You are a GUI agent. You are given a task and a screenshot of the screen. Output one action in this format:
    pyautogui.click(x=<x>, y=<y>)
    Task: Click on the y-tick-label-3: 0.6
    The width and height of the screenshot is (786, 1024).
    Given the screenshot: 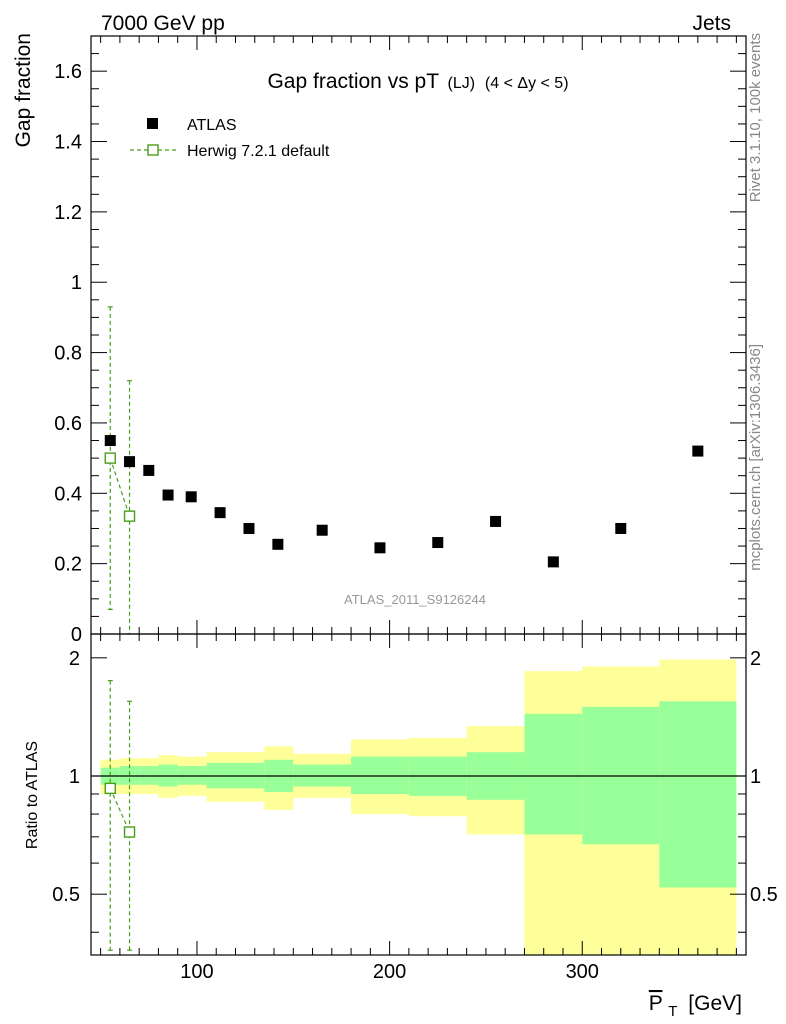 What is the action you would take?
    pyautogui.click(x=68, y=424)
    